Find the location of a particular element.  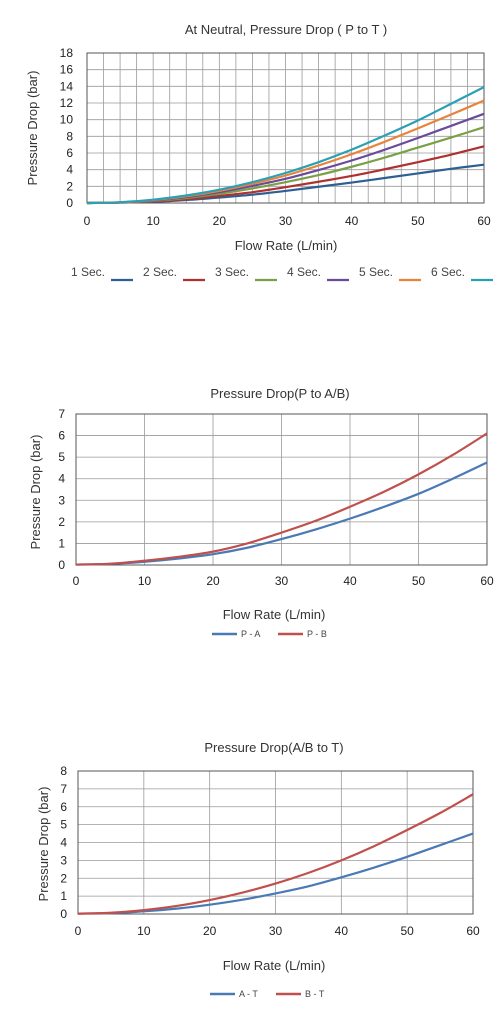

legend-label: 6 Sec. is located at coordinates (448, 272).